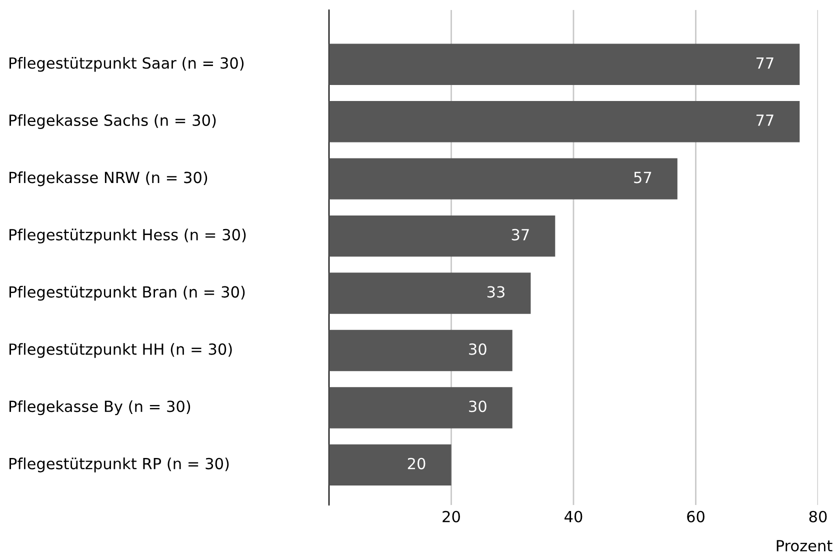 The width and height of the screenshot is (837, 553). What do you see at coordinates (119, 465) in the screenshot?
I see `y-tick-label: Pflegestützpunkt RP (n = 30)` at bounding box center [119, 465].